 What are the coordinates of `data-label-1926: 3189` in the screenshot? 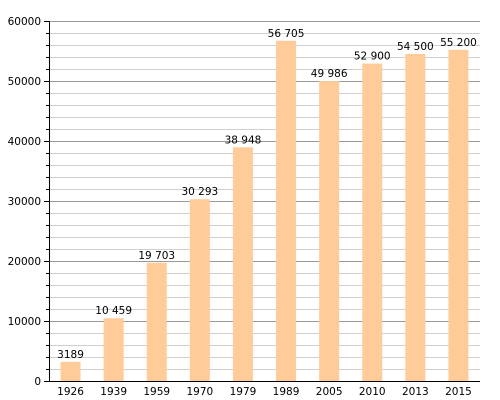 It's located at (70, 355).